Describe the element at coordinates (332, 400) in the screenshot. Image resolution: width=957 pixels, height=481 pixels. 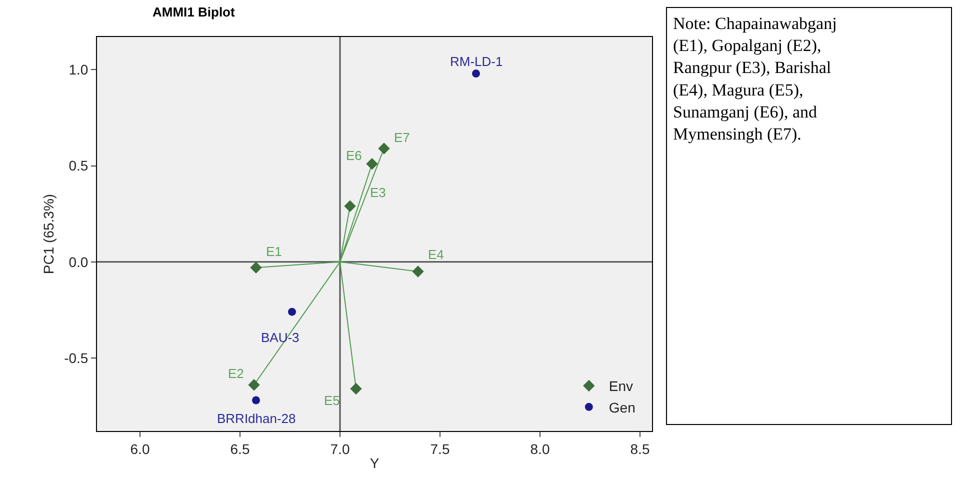
I see `annotation: E5` at that location.